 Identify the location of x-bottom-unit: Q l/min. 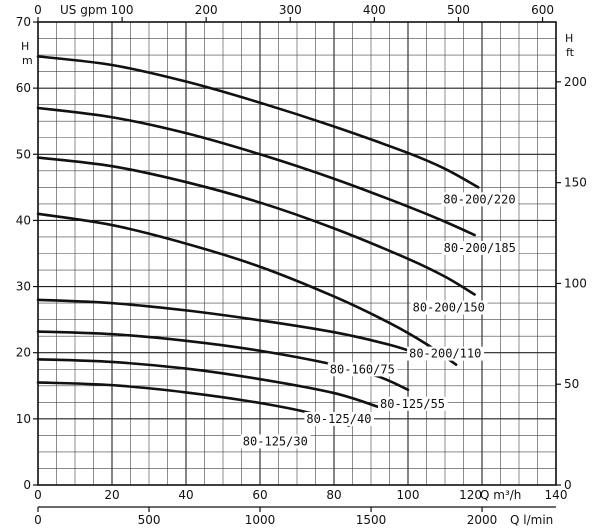
(531, 520).